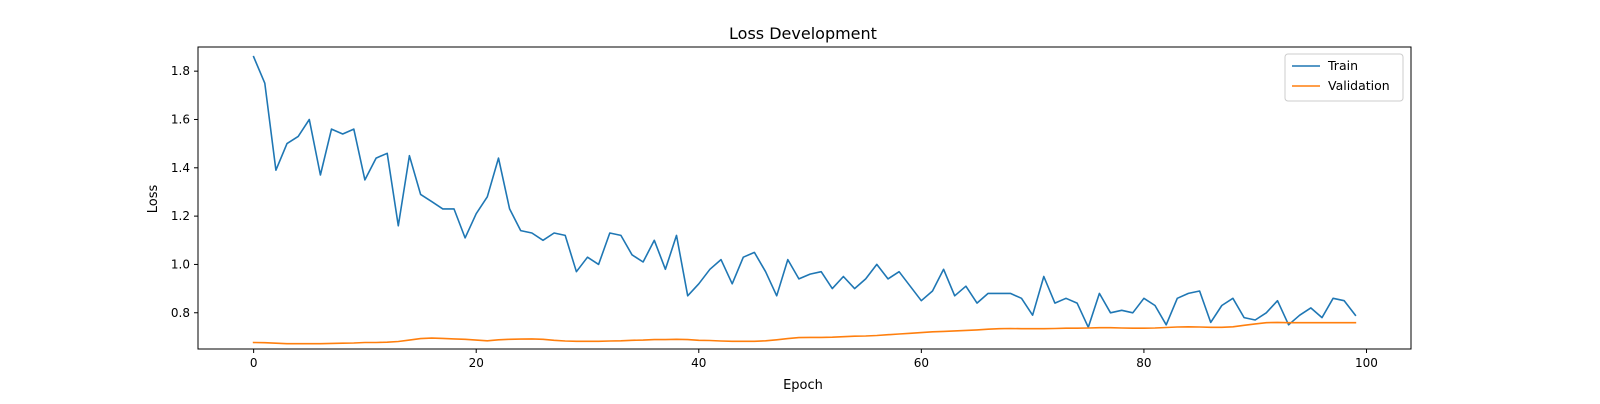 This screenshot has height=404, width=1600. I want to click on x-tick-label: 40, so click(698, 363).